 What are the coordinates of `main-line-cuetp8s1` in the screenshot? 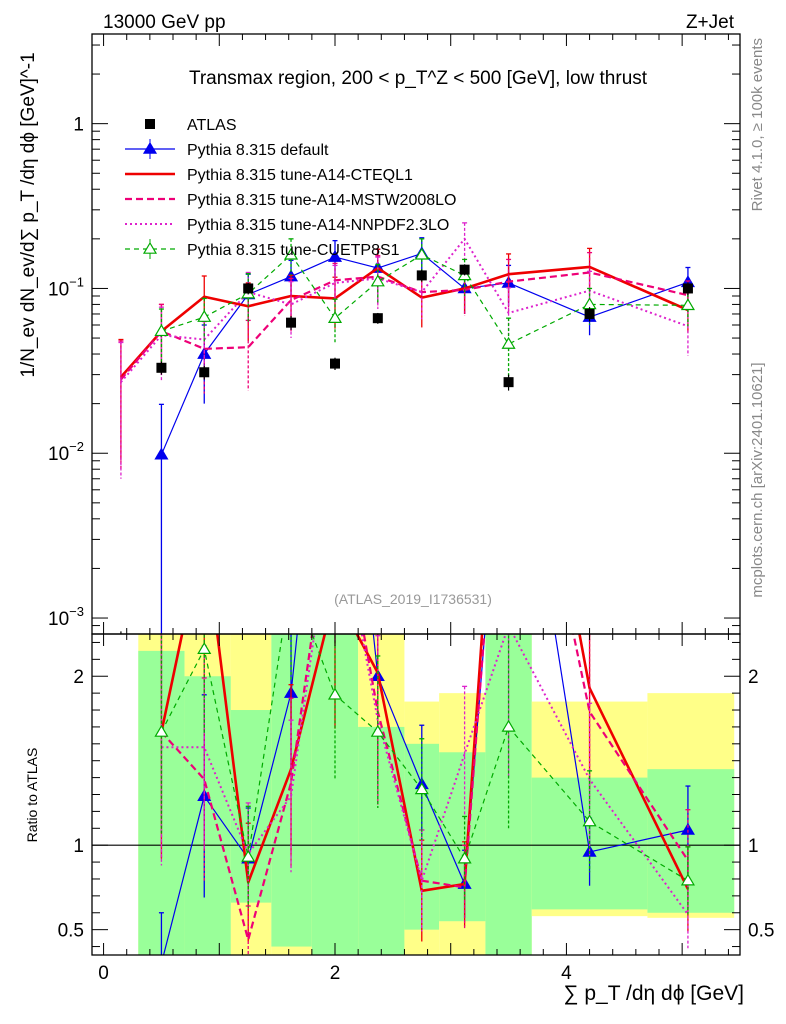 It's located at (424, 299).